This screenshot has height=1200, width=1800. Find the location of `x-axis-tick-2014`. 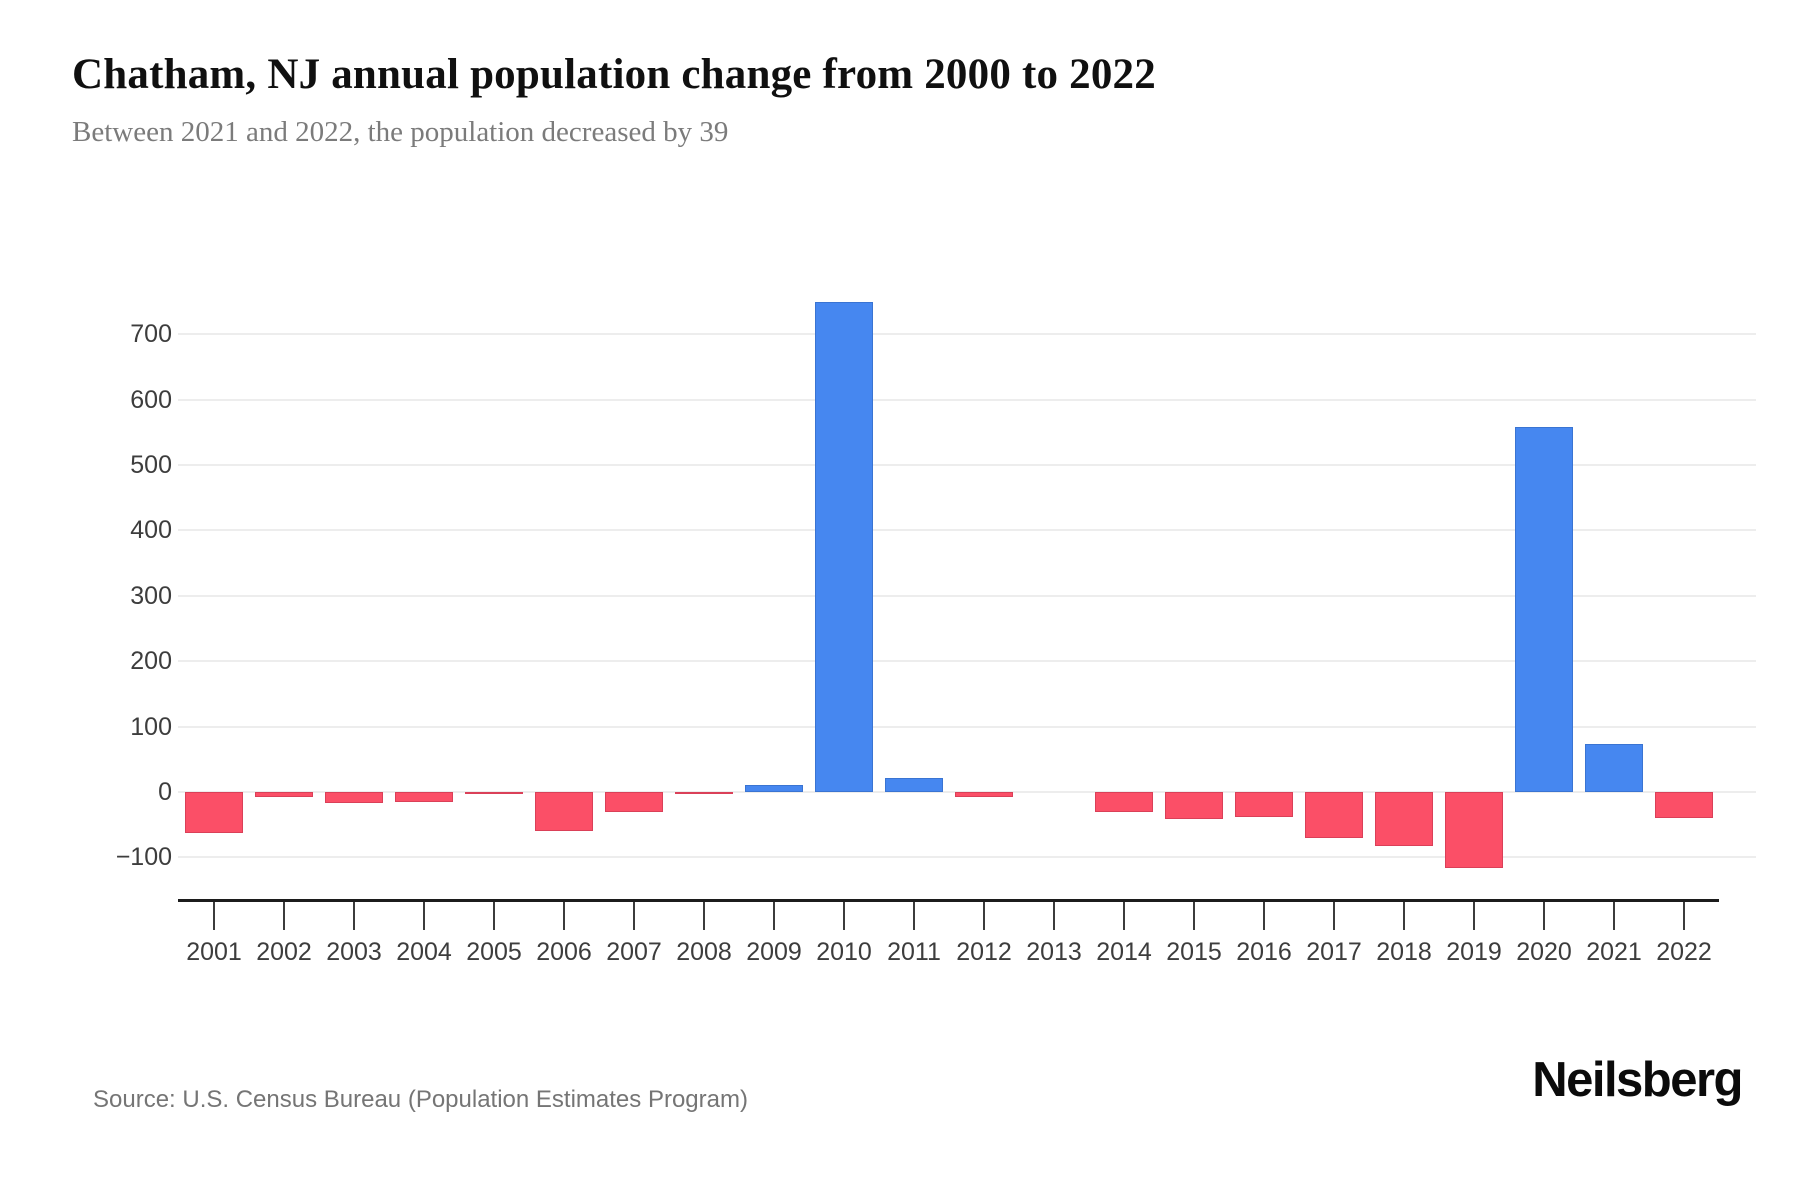

x-axis-tick-2014 is located at coordinates (1124, 916).